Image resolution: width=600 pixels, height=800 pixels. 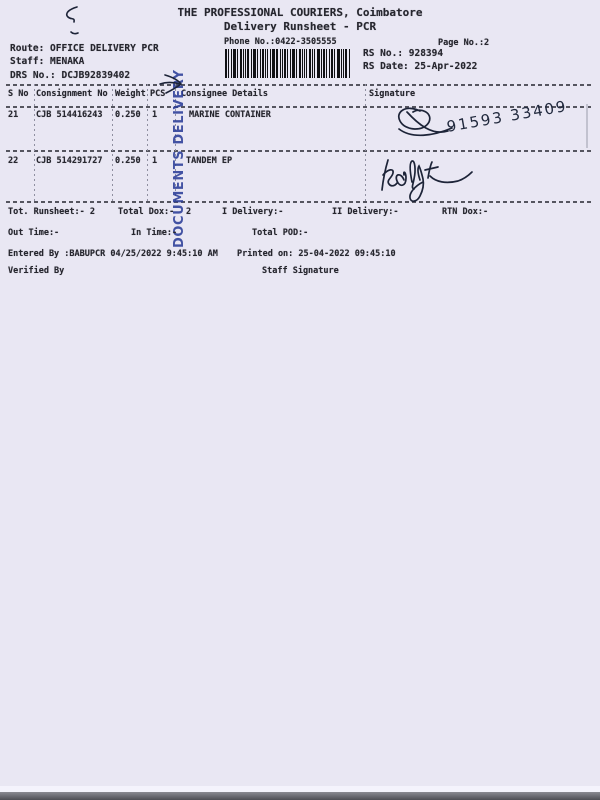 I want to click on page-number: Page No.:2, so click(x=464, y=43).